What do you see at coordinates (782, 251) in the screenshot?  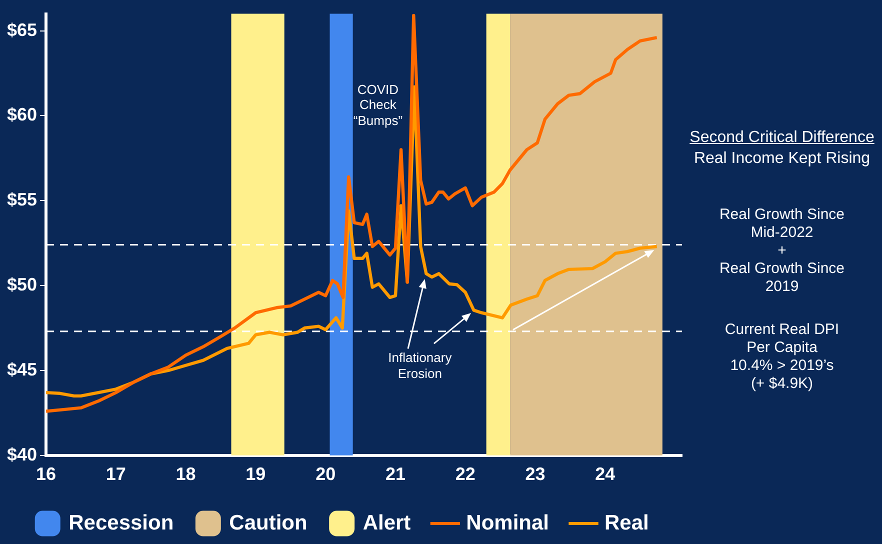 I see `text: Real Growth Since Mid-2022 + Real Growth Since 2019` at bounding box center [782, 251].